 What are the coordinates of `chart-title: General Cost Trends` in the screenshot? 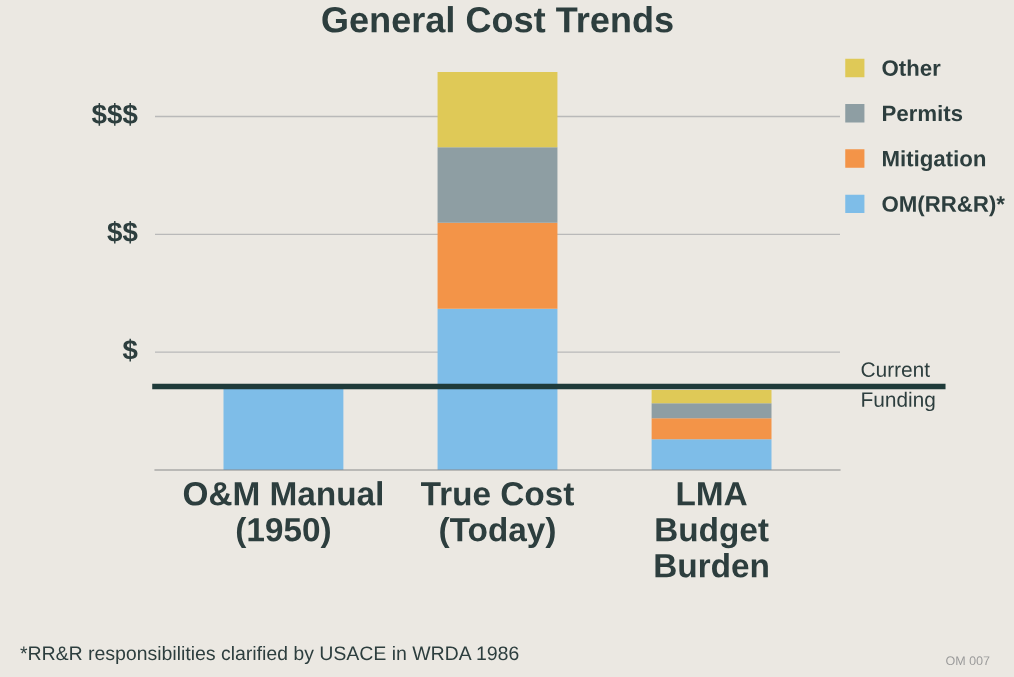 It's located at (497, 19).